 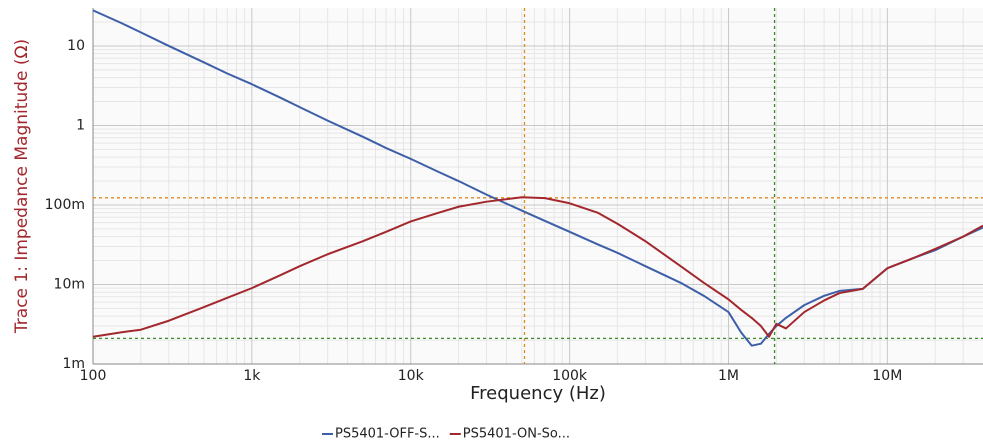 I want to click on x-tick-label: 1k, so click(x=252, y=376).